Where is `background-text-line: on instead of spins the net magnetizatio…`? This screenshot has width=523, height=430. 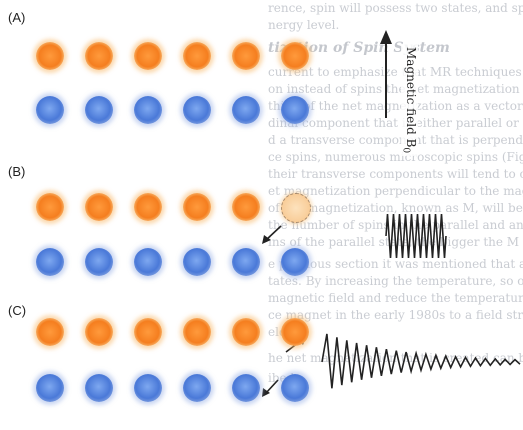 background-text-line: on instead of spins the net magnetizatio… is located at coordinates (395, 89).